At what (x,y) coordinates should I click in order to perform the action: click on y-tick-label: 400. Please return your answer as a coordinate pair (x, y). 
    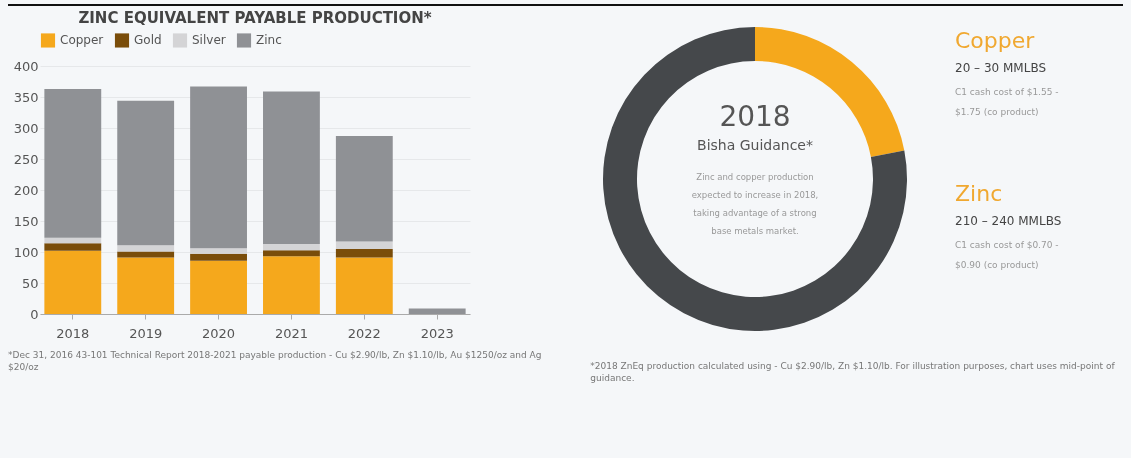
    Looking at the image, I should click on (26, 66).